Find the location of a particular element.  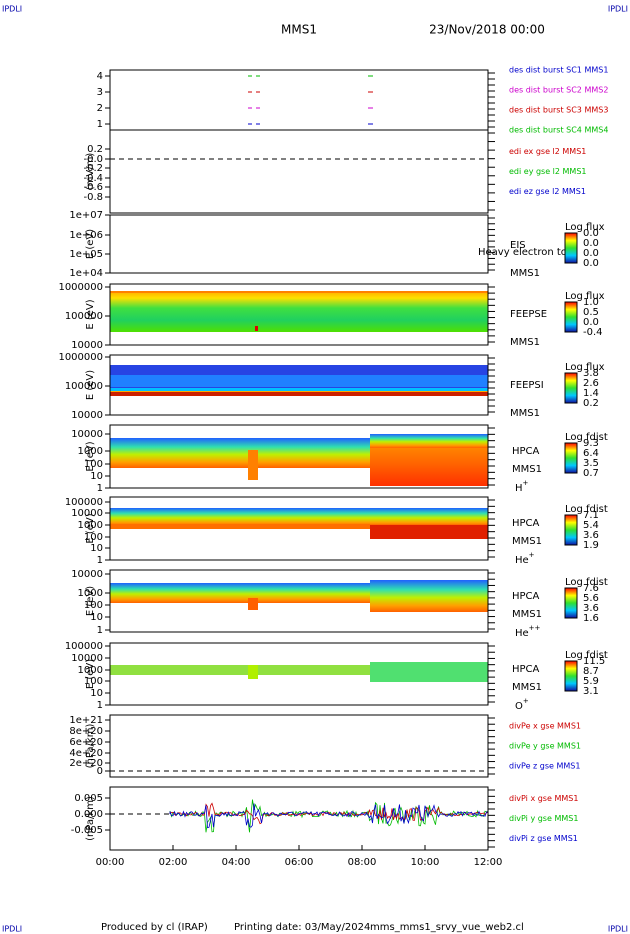

colorbar-label: 7.6 is located at coordinates (591, 588).